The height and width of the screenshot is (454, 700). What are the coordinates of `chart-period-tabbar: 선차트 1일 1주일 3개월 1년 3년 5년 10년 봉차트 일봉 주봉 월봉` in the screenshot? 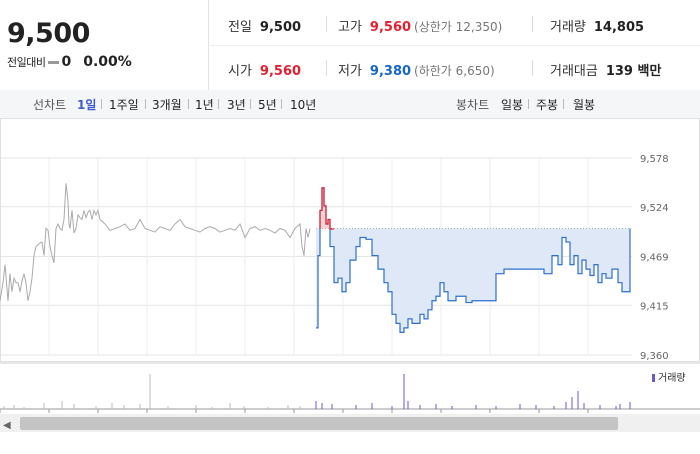 It's located at (350, 104).